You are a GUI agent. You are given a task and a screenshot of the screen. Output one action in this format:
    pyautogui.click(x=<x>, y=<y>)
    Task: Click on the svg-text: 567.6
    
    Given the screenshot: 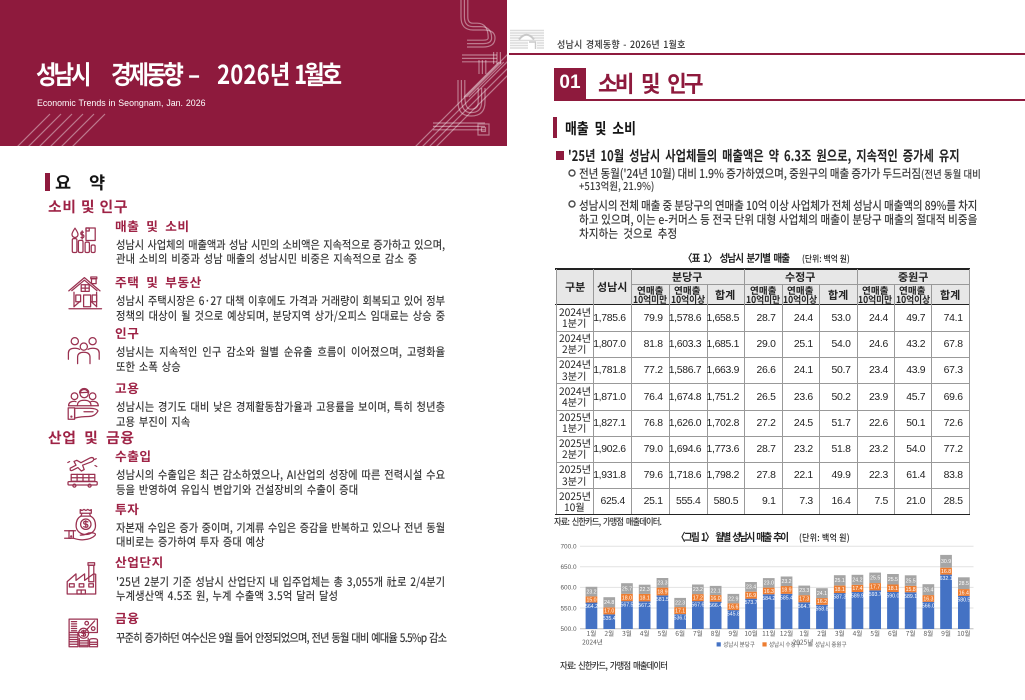 What is the action you would take?
    pyautogui.click(x=697, y=606)
    